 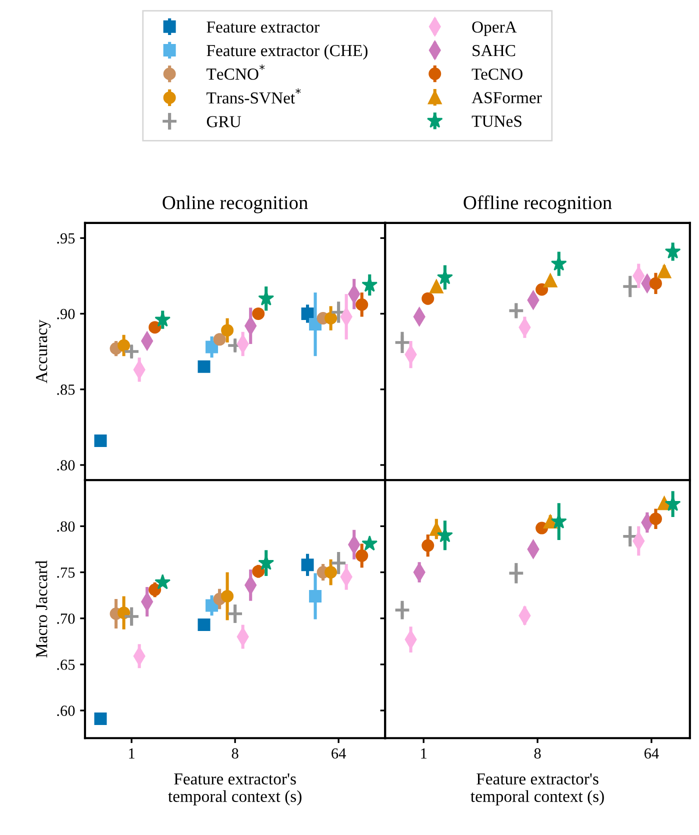 What do you see at coordinates (66, 238) in the screenshot?
I see `y-tick-label: .95` at bounding box center [66, 238].